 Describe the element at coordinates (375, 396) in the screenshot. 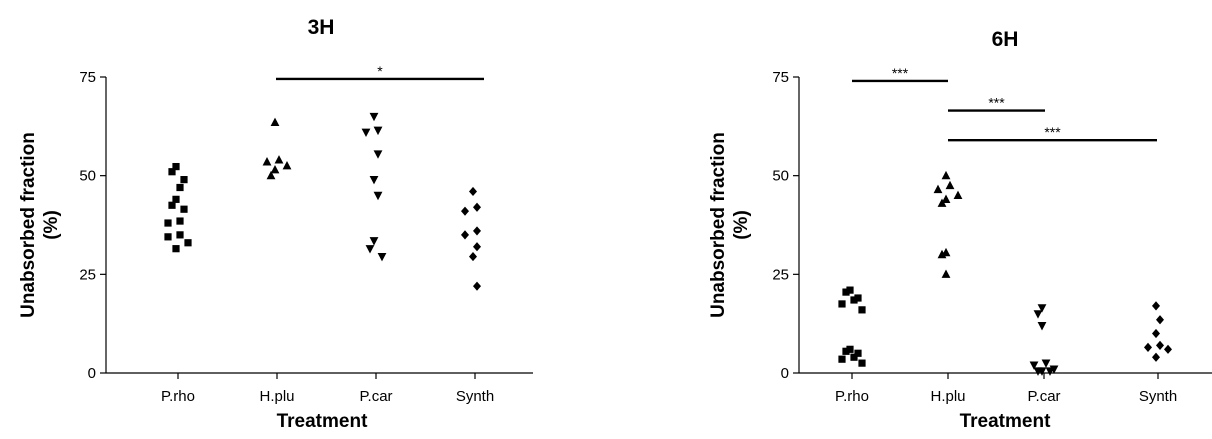

I see `x-tick-label: P.car` at that location.